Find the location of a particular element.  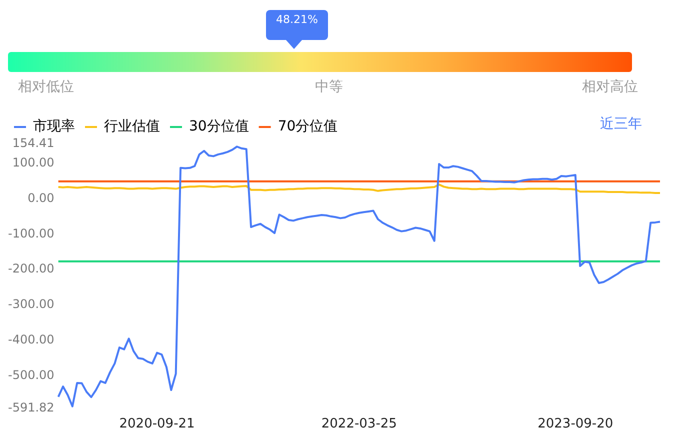

y-tick-label: 154.41 is located at coordinates (33, 143).